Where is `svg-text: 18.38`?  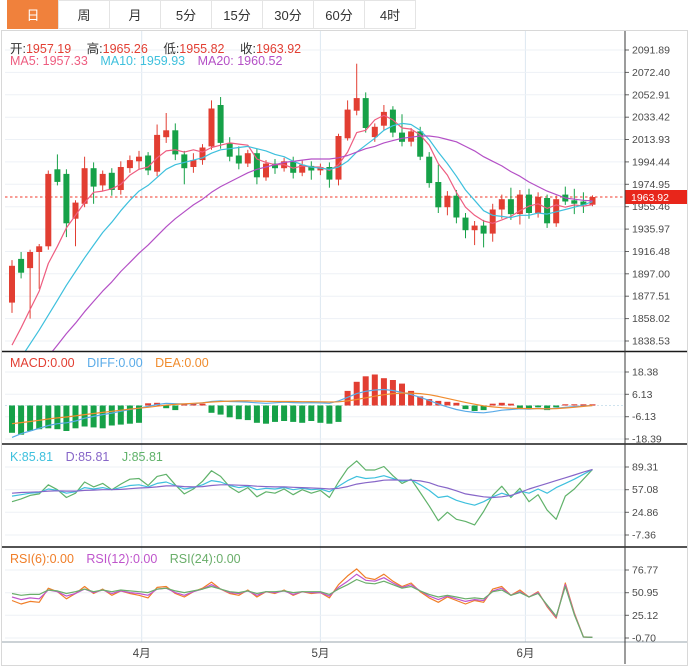 svg-text: 18.38 is located at coordinates (645, 373).